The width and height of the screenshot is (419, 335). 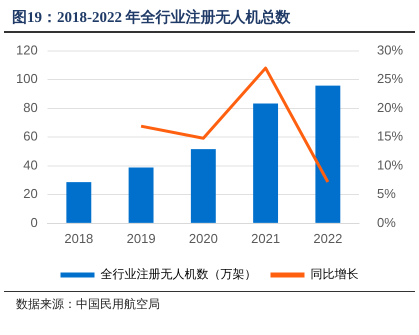 I want to click on y2-tick-label: 25%, so click(x=390, y=78).